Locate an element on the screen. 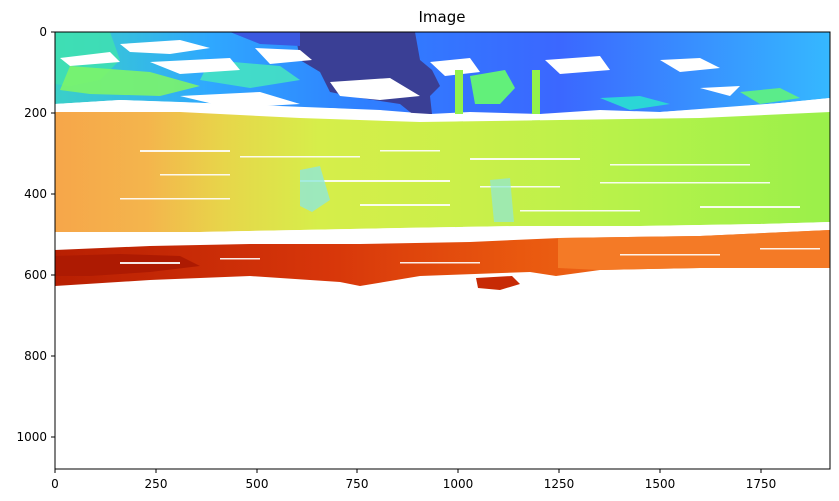 The height and width of the screenshot is (501, 839). x-tick-label: 1500 is located at coordinates (660, 484).